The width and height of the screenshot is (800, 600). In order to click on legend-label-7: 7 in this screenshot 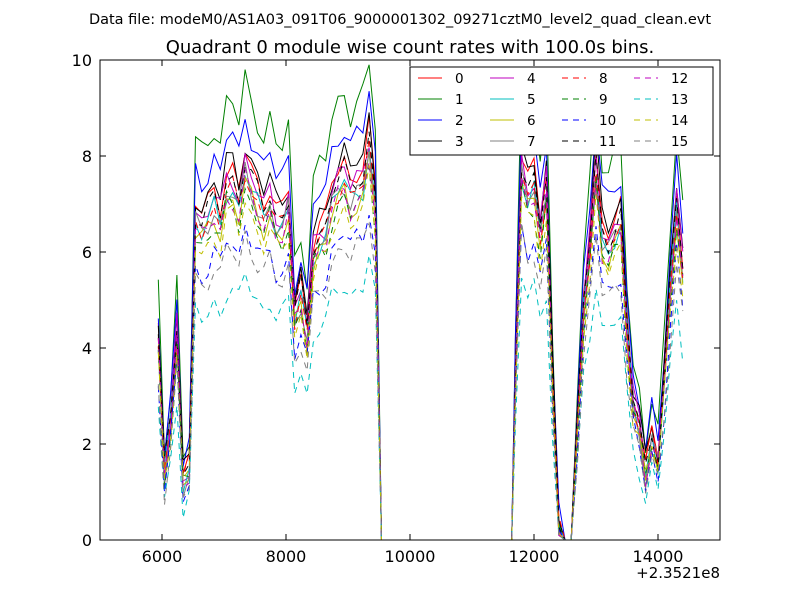, I will do `click(531, 142)`.